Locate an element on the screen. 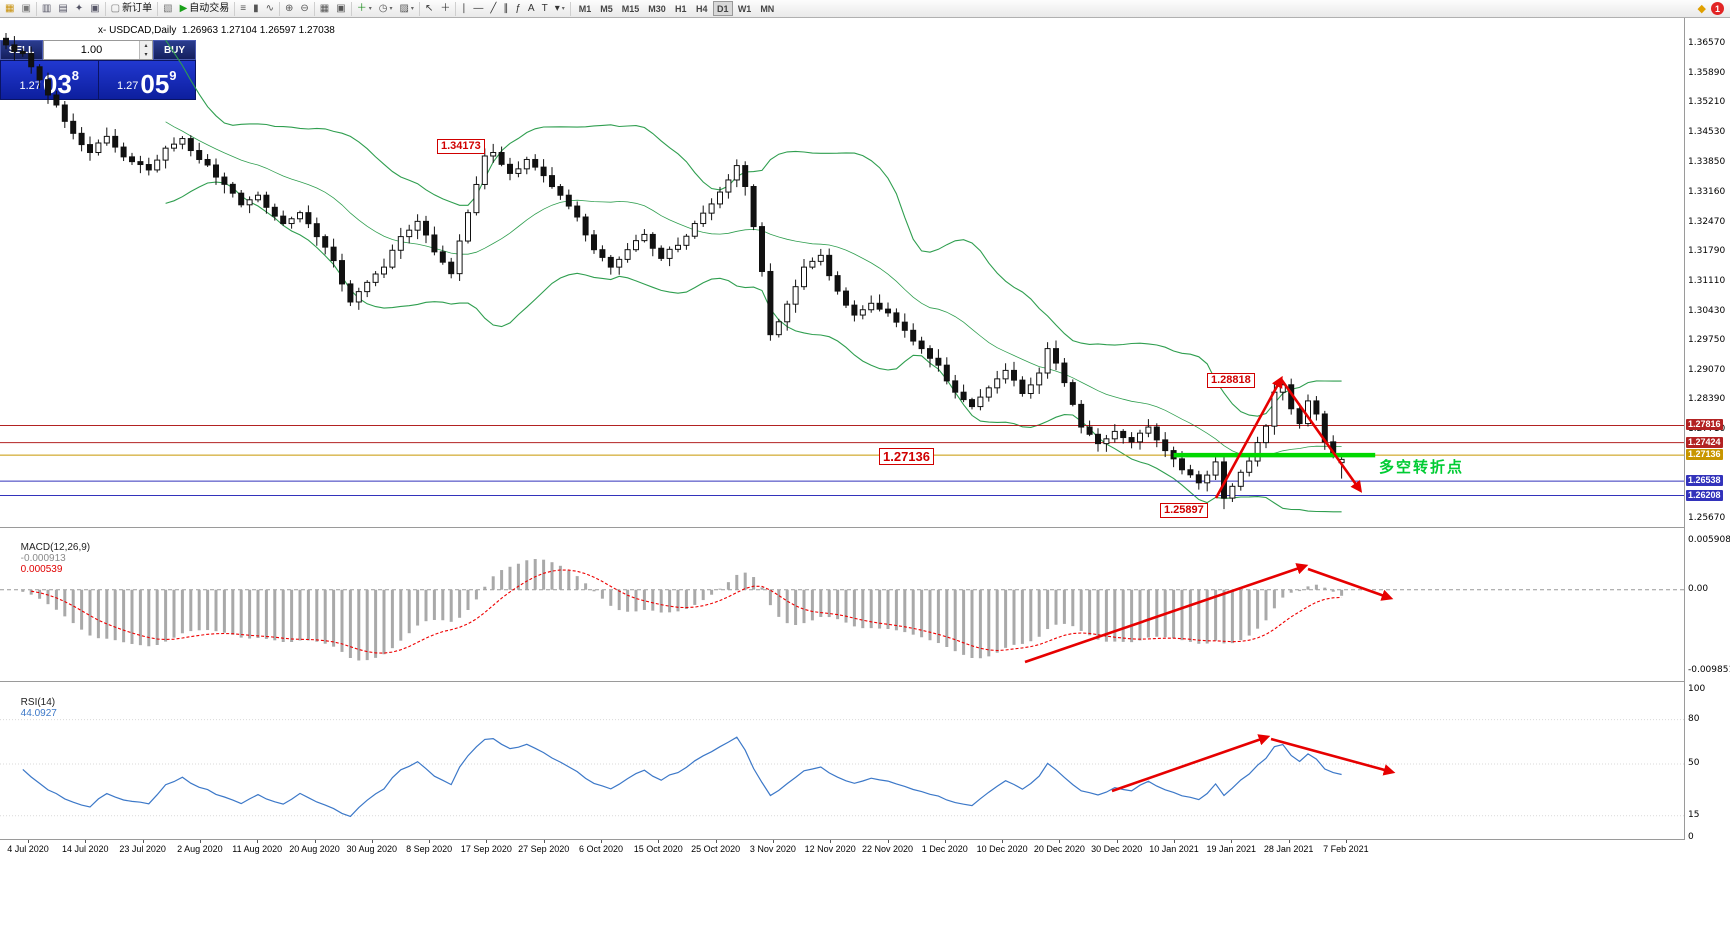 Image resolution: width=1730 pixels, height=941 pixels. toolbar-group: ▢ 新订单 is located at coordinates (132, 8).